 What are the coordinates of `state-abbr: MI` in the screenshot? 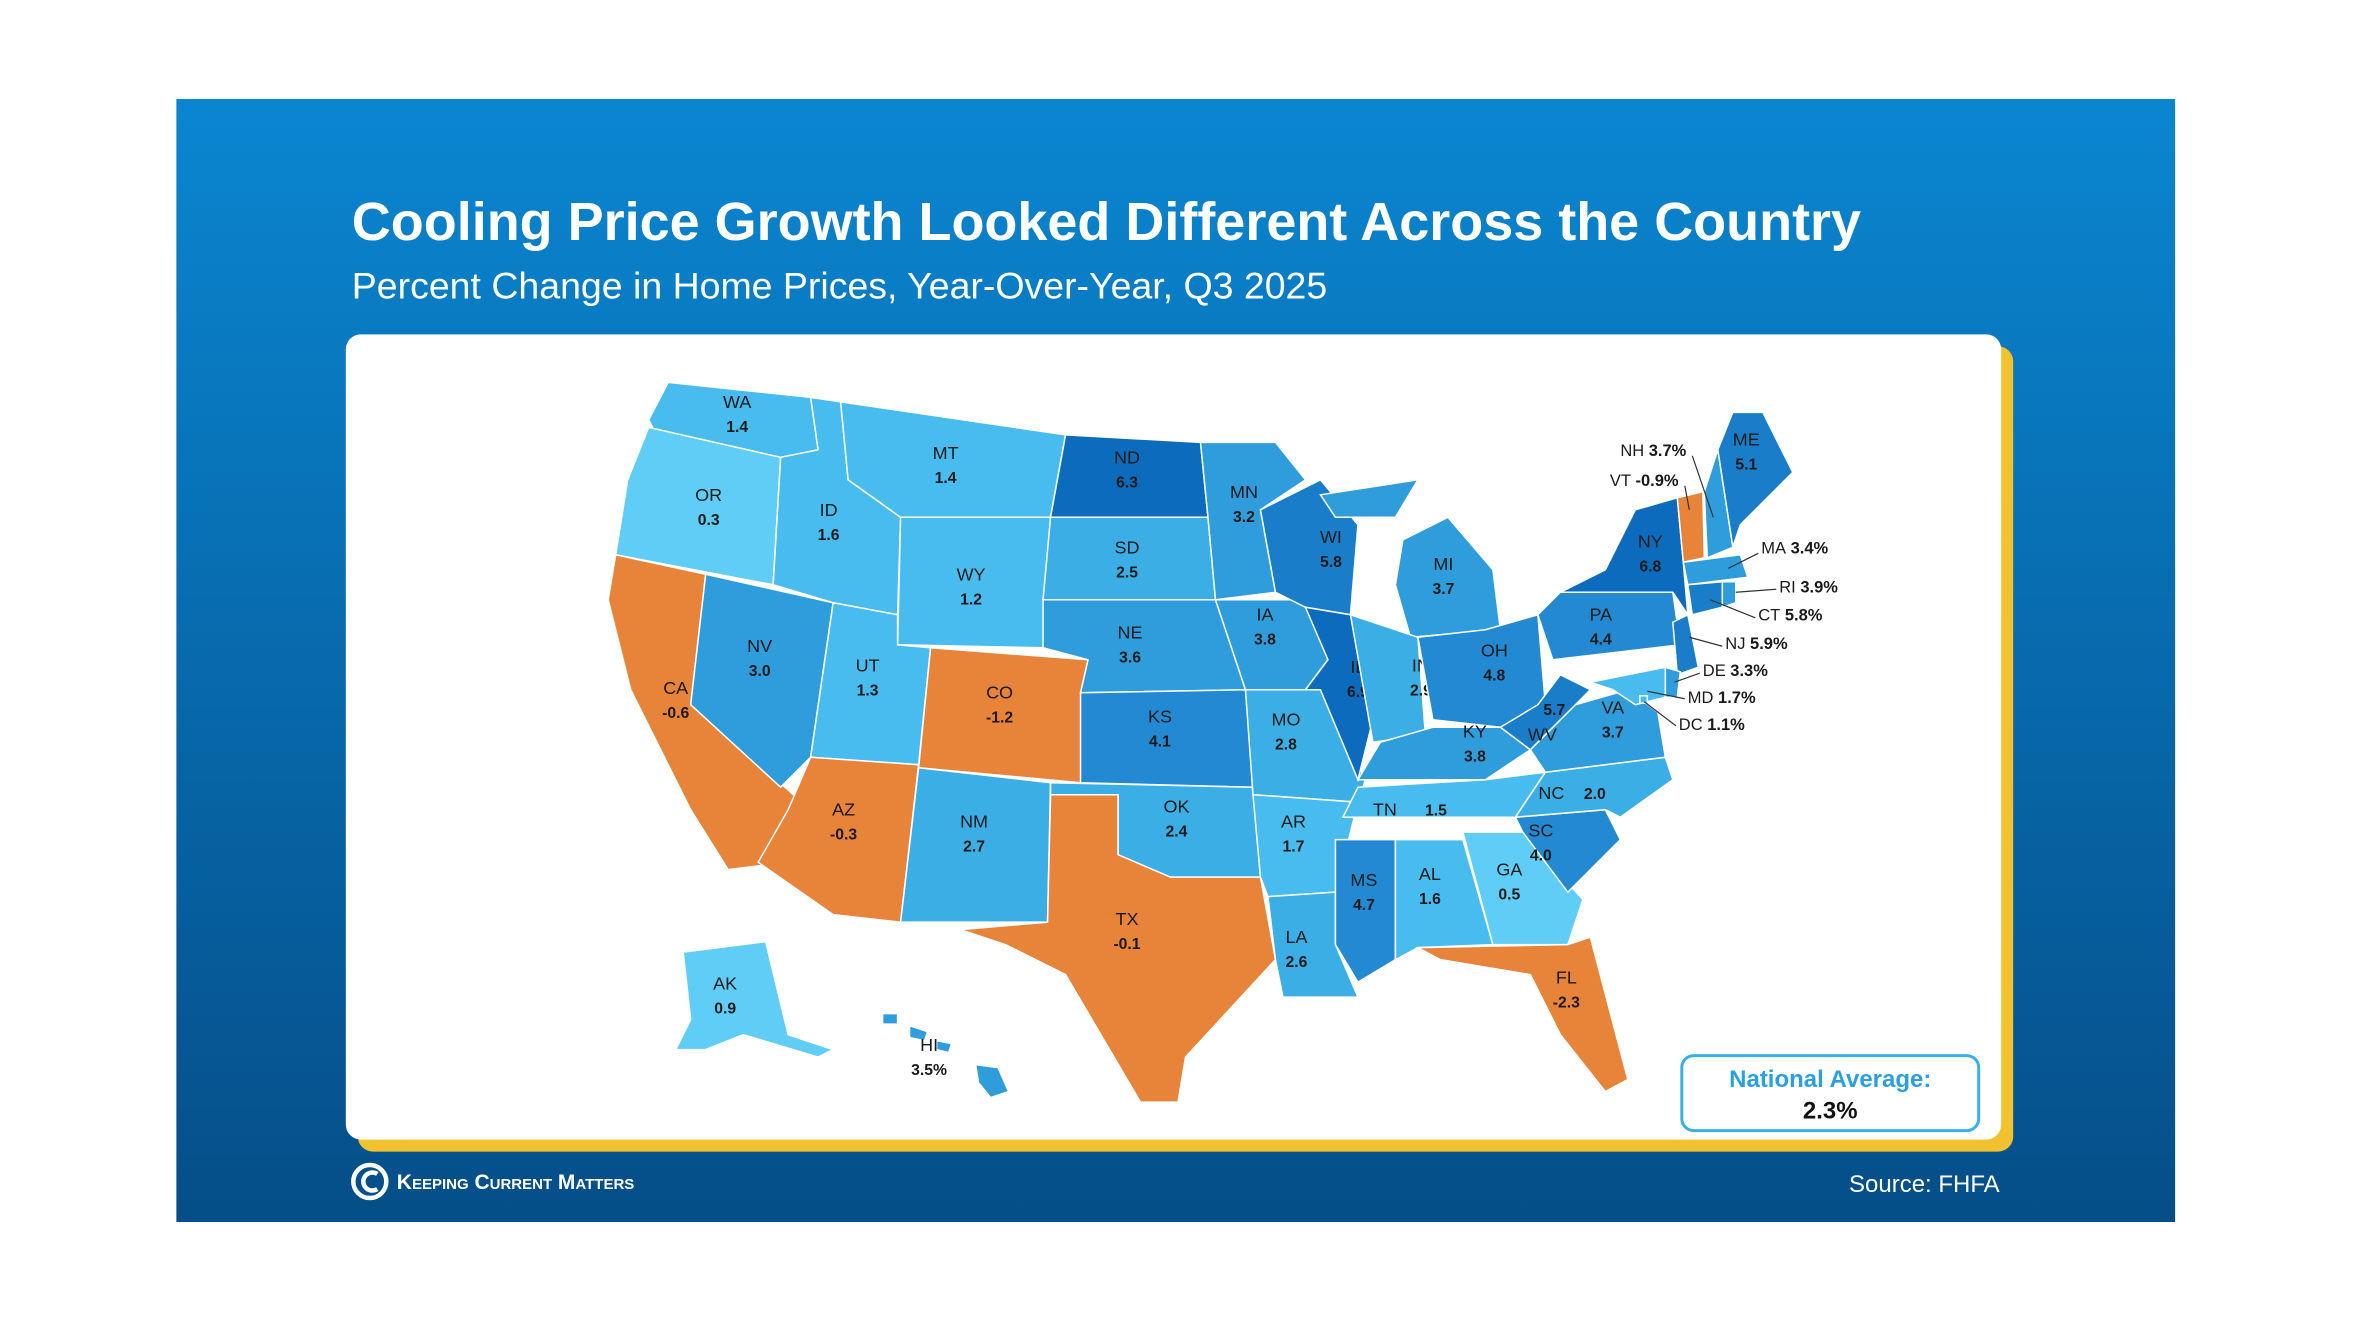 It's located at (1443, 564).